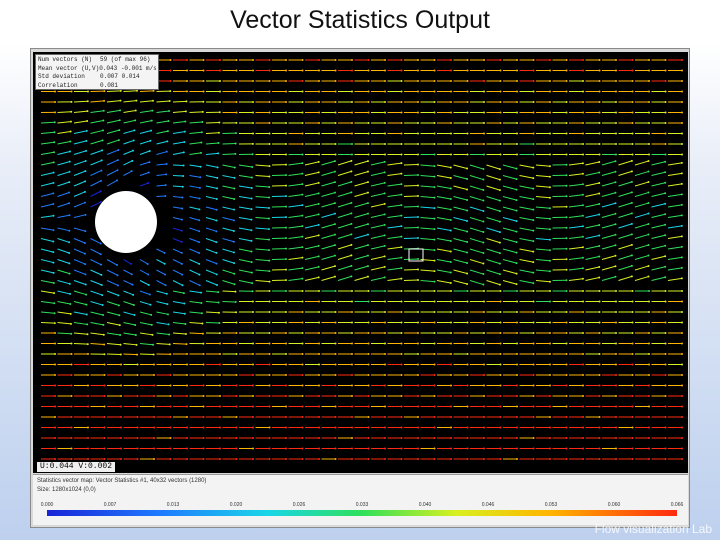 The image size is (720, 540). I want to click on watermark: Flow visualization Lab, so click(653, 529).